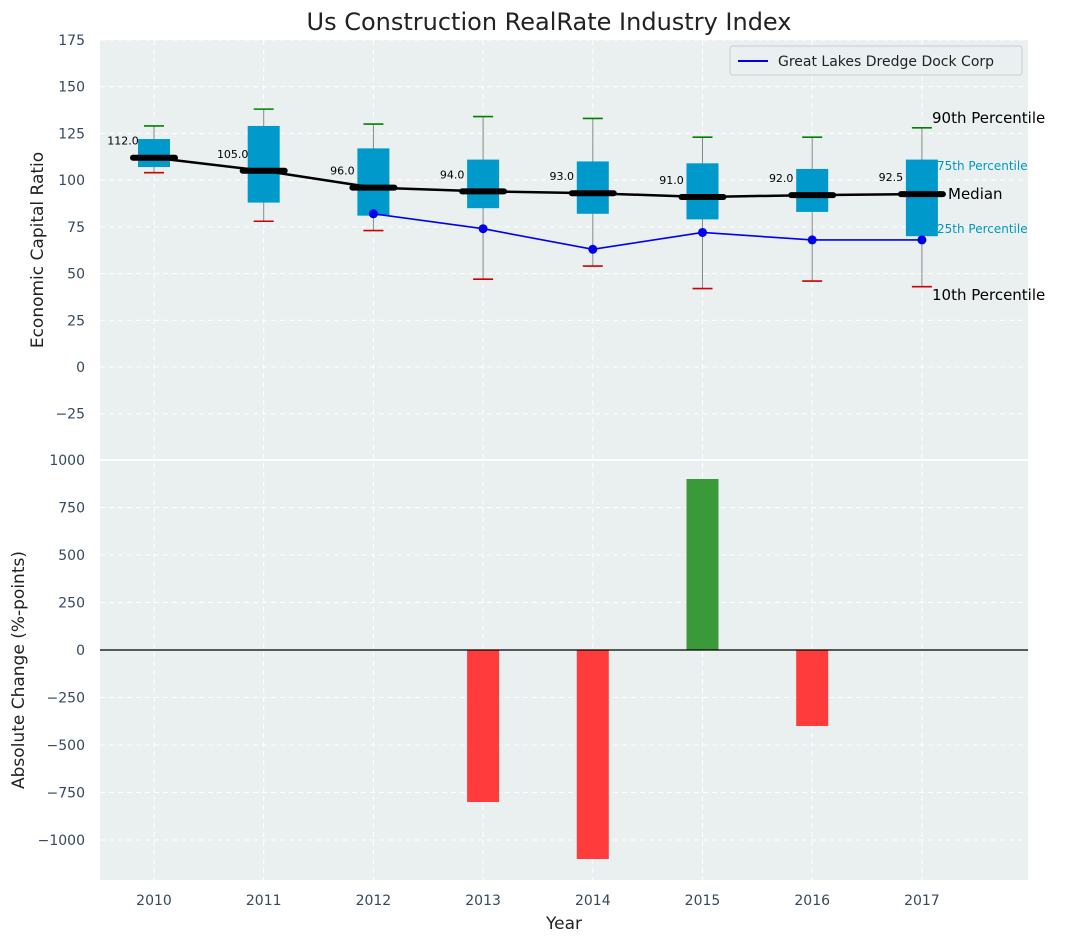 The height and width of the screenshot is (947, 1067). Describe the element at coordinates (233, 154) in the screenshot. I see `median-value-label: 105.0` at that location.